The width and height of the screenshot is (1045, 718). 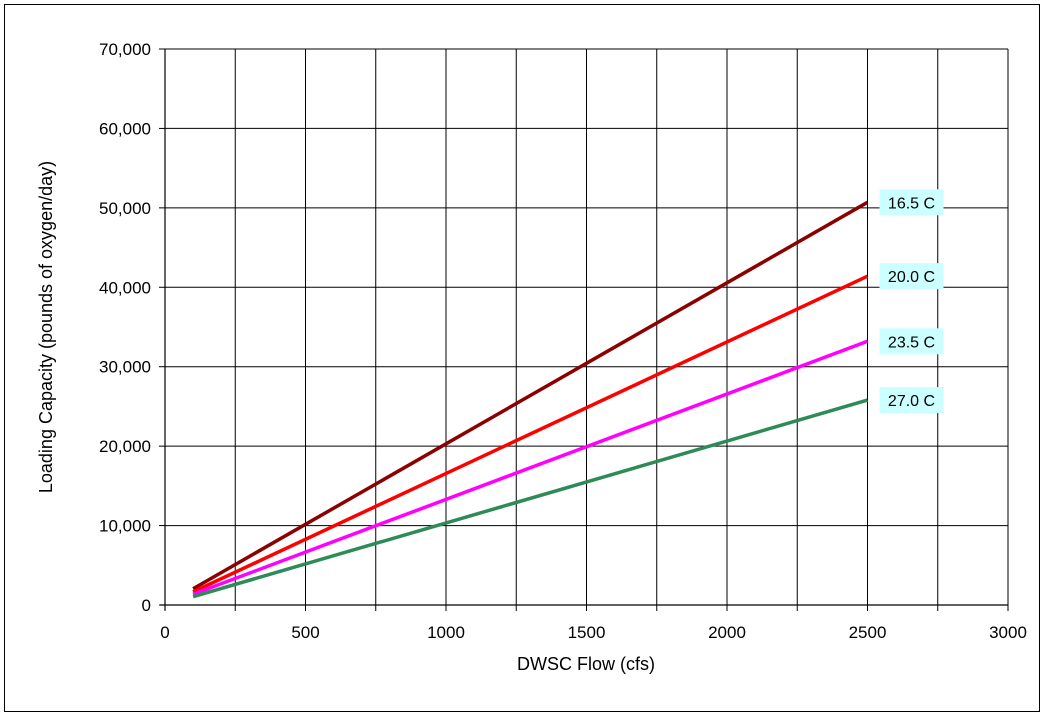 I want to click on y-tick-label: 30,000, so click(x=125, y=367).